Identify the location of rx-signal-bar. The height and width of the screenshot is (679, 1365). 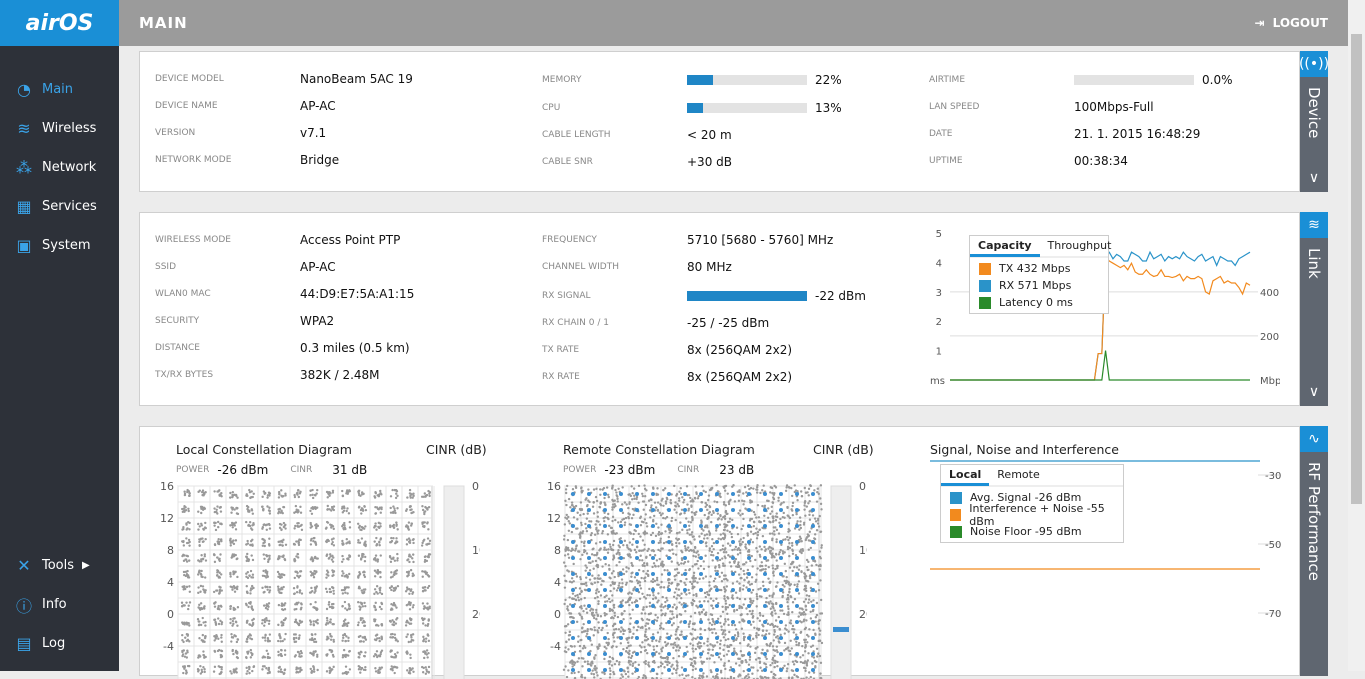
(747, 296).